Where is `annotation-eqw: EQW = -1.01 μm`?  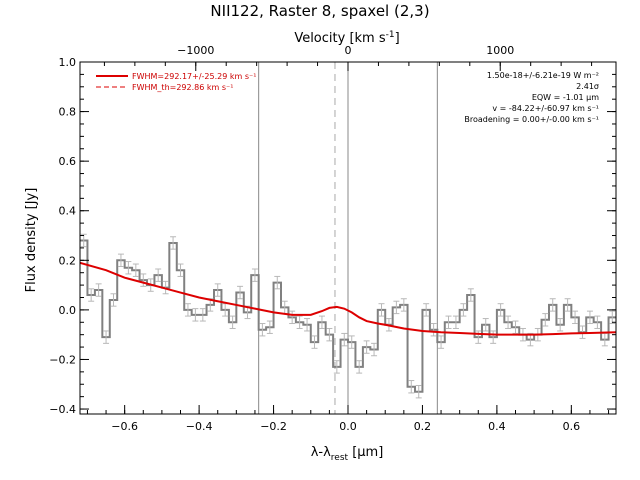 annotation-eqw: EQW = -1.01 μm is located at coordinates (565, 97).